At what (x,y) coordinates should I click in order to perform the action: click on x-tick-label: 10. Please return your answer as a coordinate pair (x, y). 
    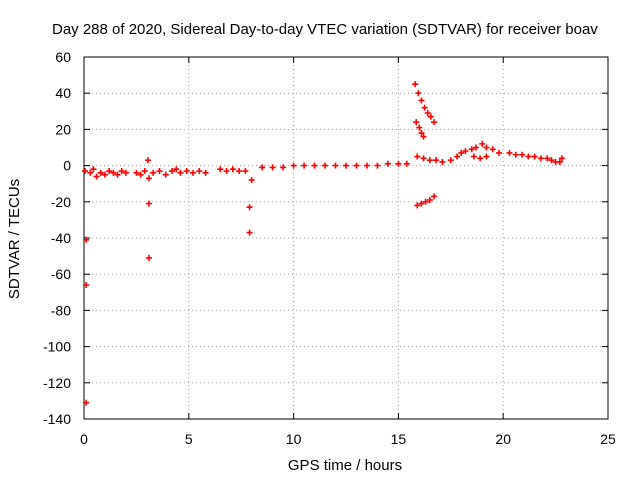
    Looking at the image, I should click on (294, 439).